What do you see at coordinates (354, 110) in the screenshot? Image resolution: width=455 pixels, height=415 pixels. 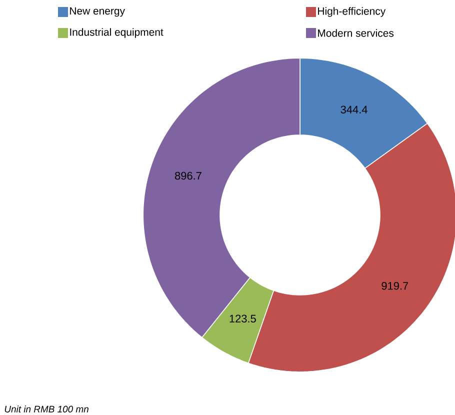 I see `data-label: 344.4` at bounding box center [354, 110].